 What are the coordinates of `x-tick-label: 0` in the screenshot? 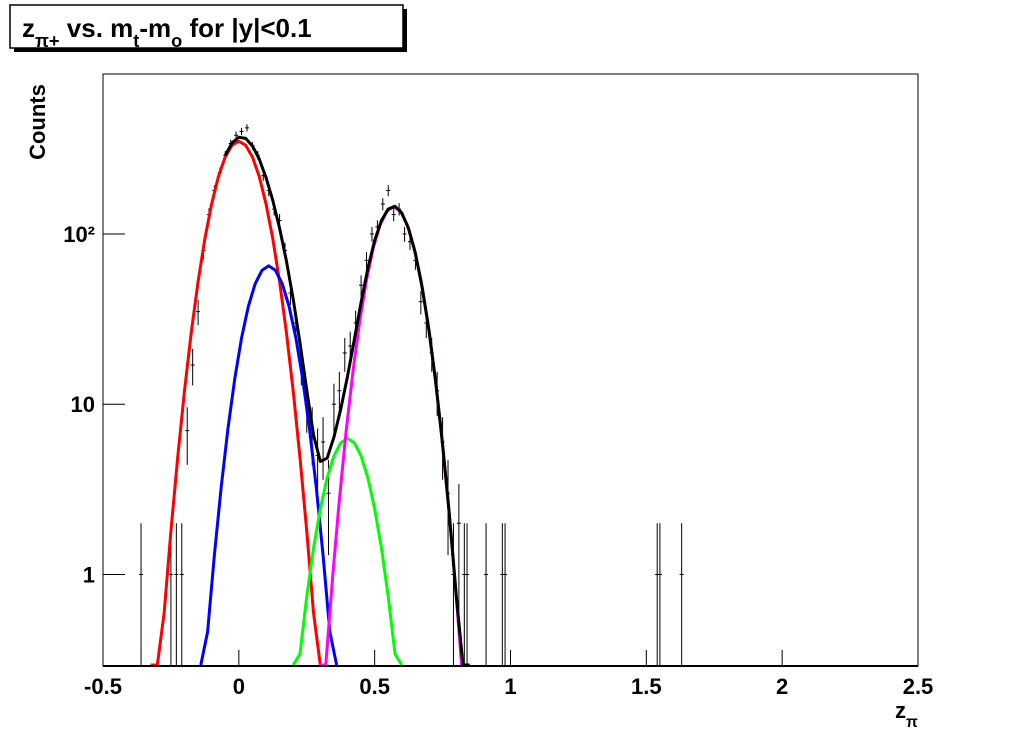 It's located at (239, 686).